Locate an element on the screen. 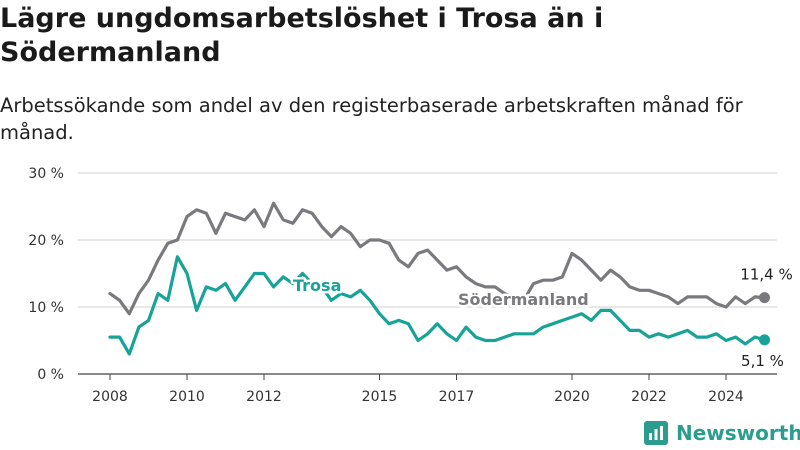  series-label: Trosa is located at coordinates (317, 285).